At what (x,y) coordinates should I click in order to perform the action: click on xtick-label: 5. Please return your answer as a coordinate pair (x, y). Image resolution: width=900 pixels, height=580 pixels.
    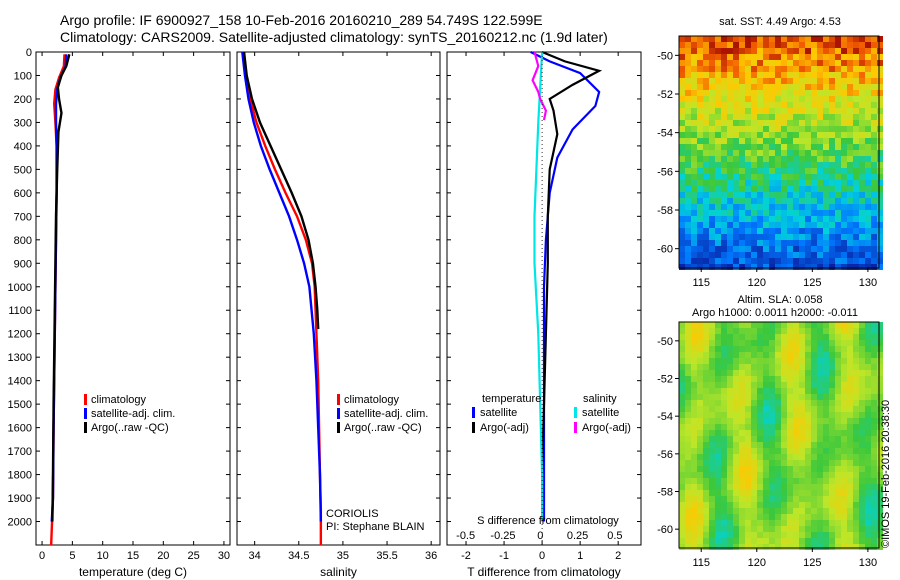
    Looking at the image, I should click on (72, 556).